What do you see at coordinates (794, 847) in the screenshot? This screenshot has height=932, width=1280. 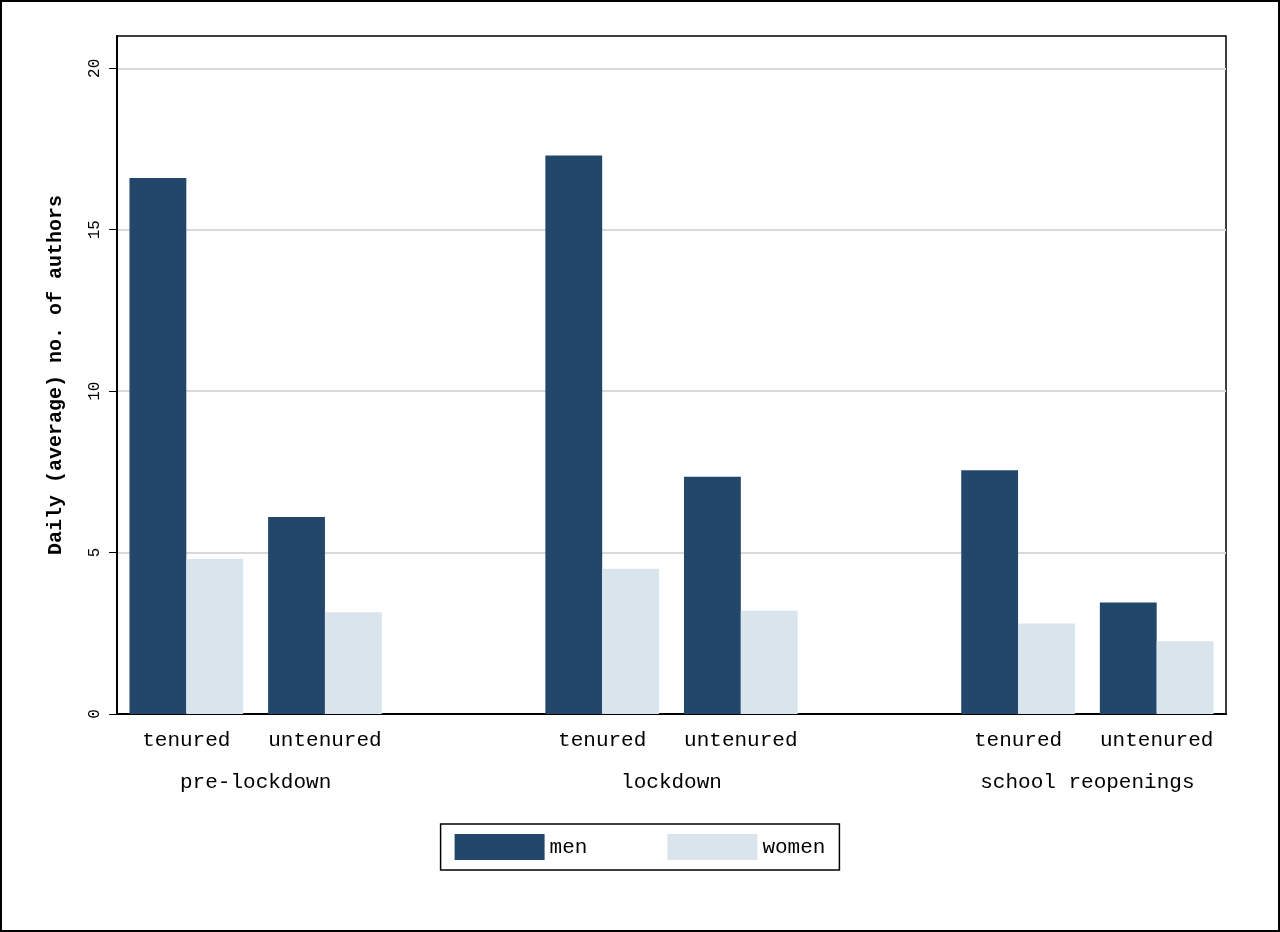 I see `legend-label: women` at bounding box center [794, 847].